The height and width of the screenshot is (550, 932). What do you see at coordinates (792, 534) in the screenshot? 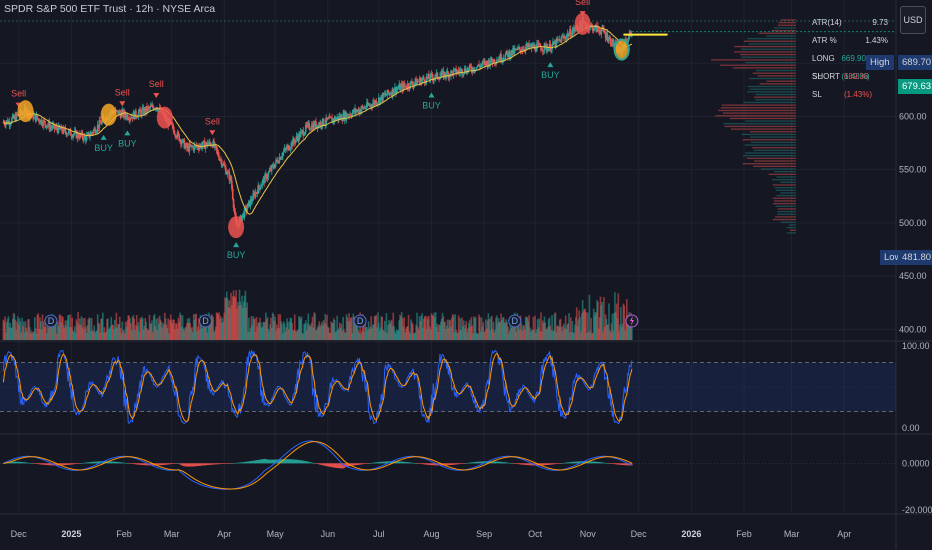
I see `time-axis-label: Mar` at bounding box center [792, 534].